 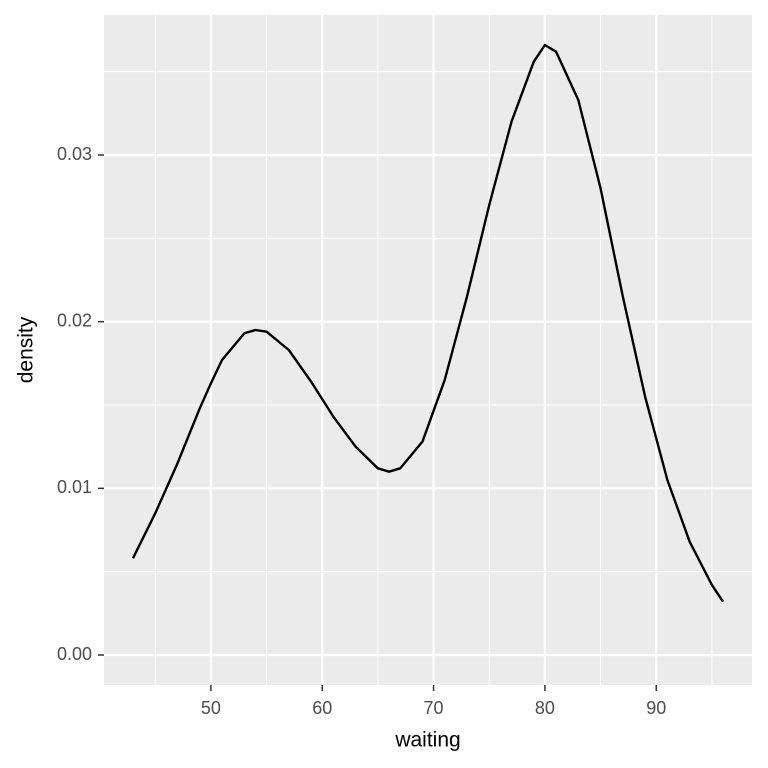 What do you see at coordinates (322, 708) in the screenshot?
I see `x-tick-label: 60` at bounding box center [322, 708].